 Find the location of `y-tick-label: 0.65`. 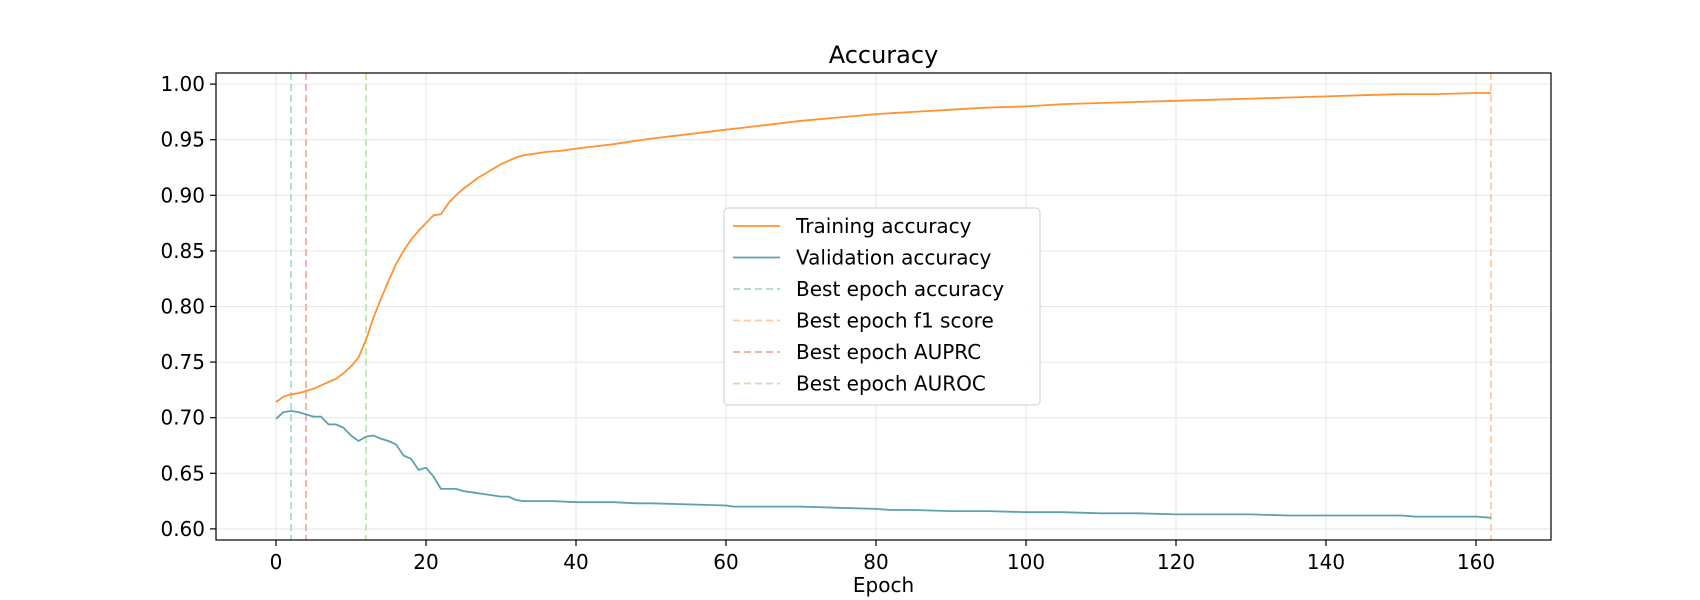

y-tick-label: 0.65 is located at coordinates (182, 473).